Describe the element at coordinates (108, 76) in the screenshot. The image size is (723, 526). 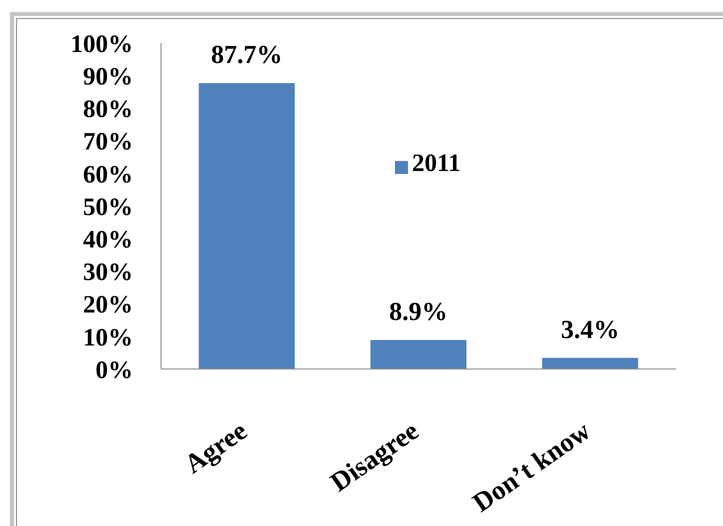
I see `y-tick-label: 90%` at that location.